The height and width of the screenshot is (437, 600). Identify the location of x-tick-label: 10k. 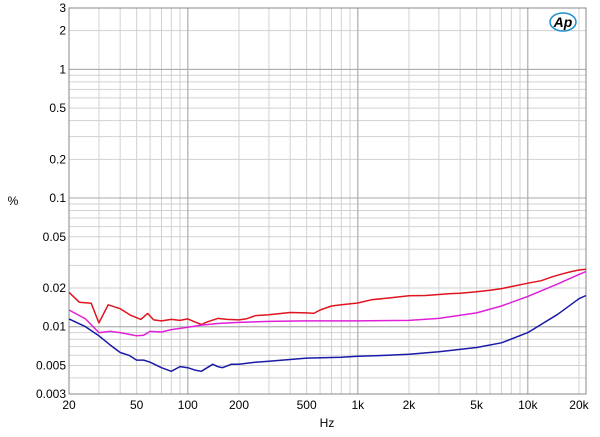
(528, 405).